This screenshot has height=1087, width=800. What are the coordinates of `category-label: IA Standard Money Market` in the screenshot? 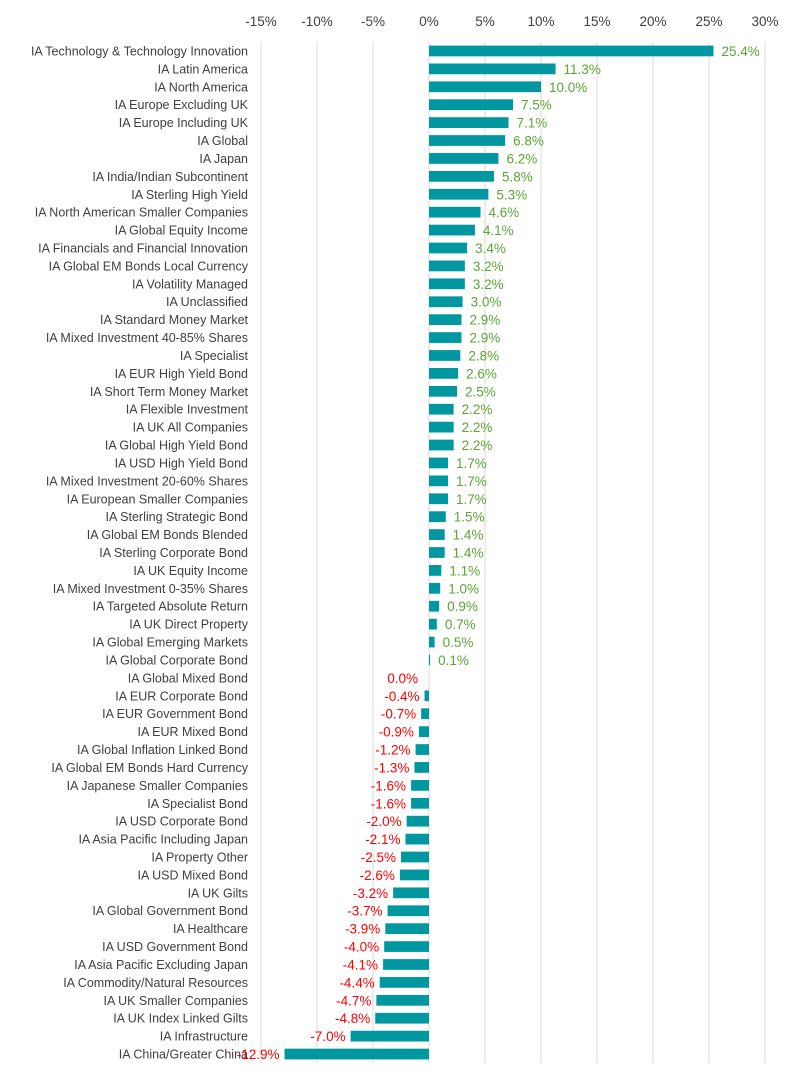 It's located at (174, 320).